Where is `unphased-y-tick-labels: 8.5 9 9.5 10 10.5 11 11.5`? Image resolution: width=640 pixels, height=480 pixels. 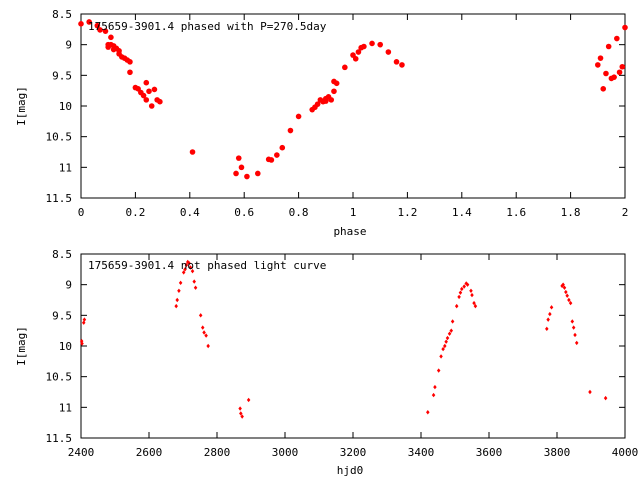 unphased-y-tick-labels: 8.5 9 9.5 10 10.5 11 11.5 is located at coordinates (59, 346).